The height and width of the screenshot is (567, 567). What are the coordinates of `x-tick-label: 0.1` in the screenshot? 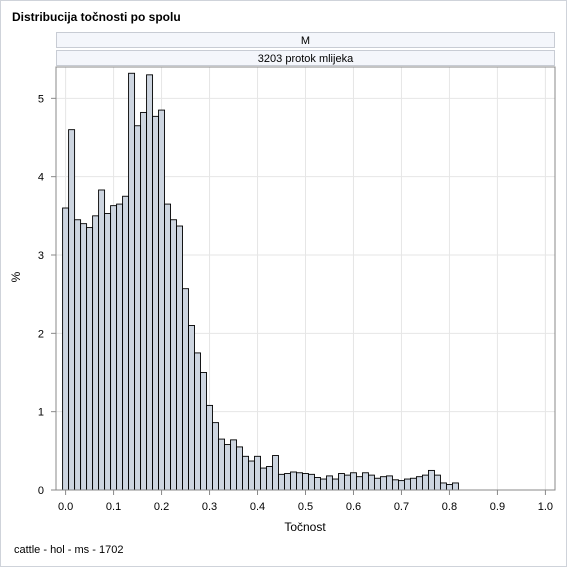 It's located at (113, 507).